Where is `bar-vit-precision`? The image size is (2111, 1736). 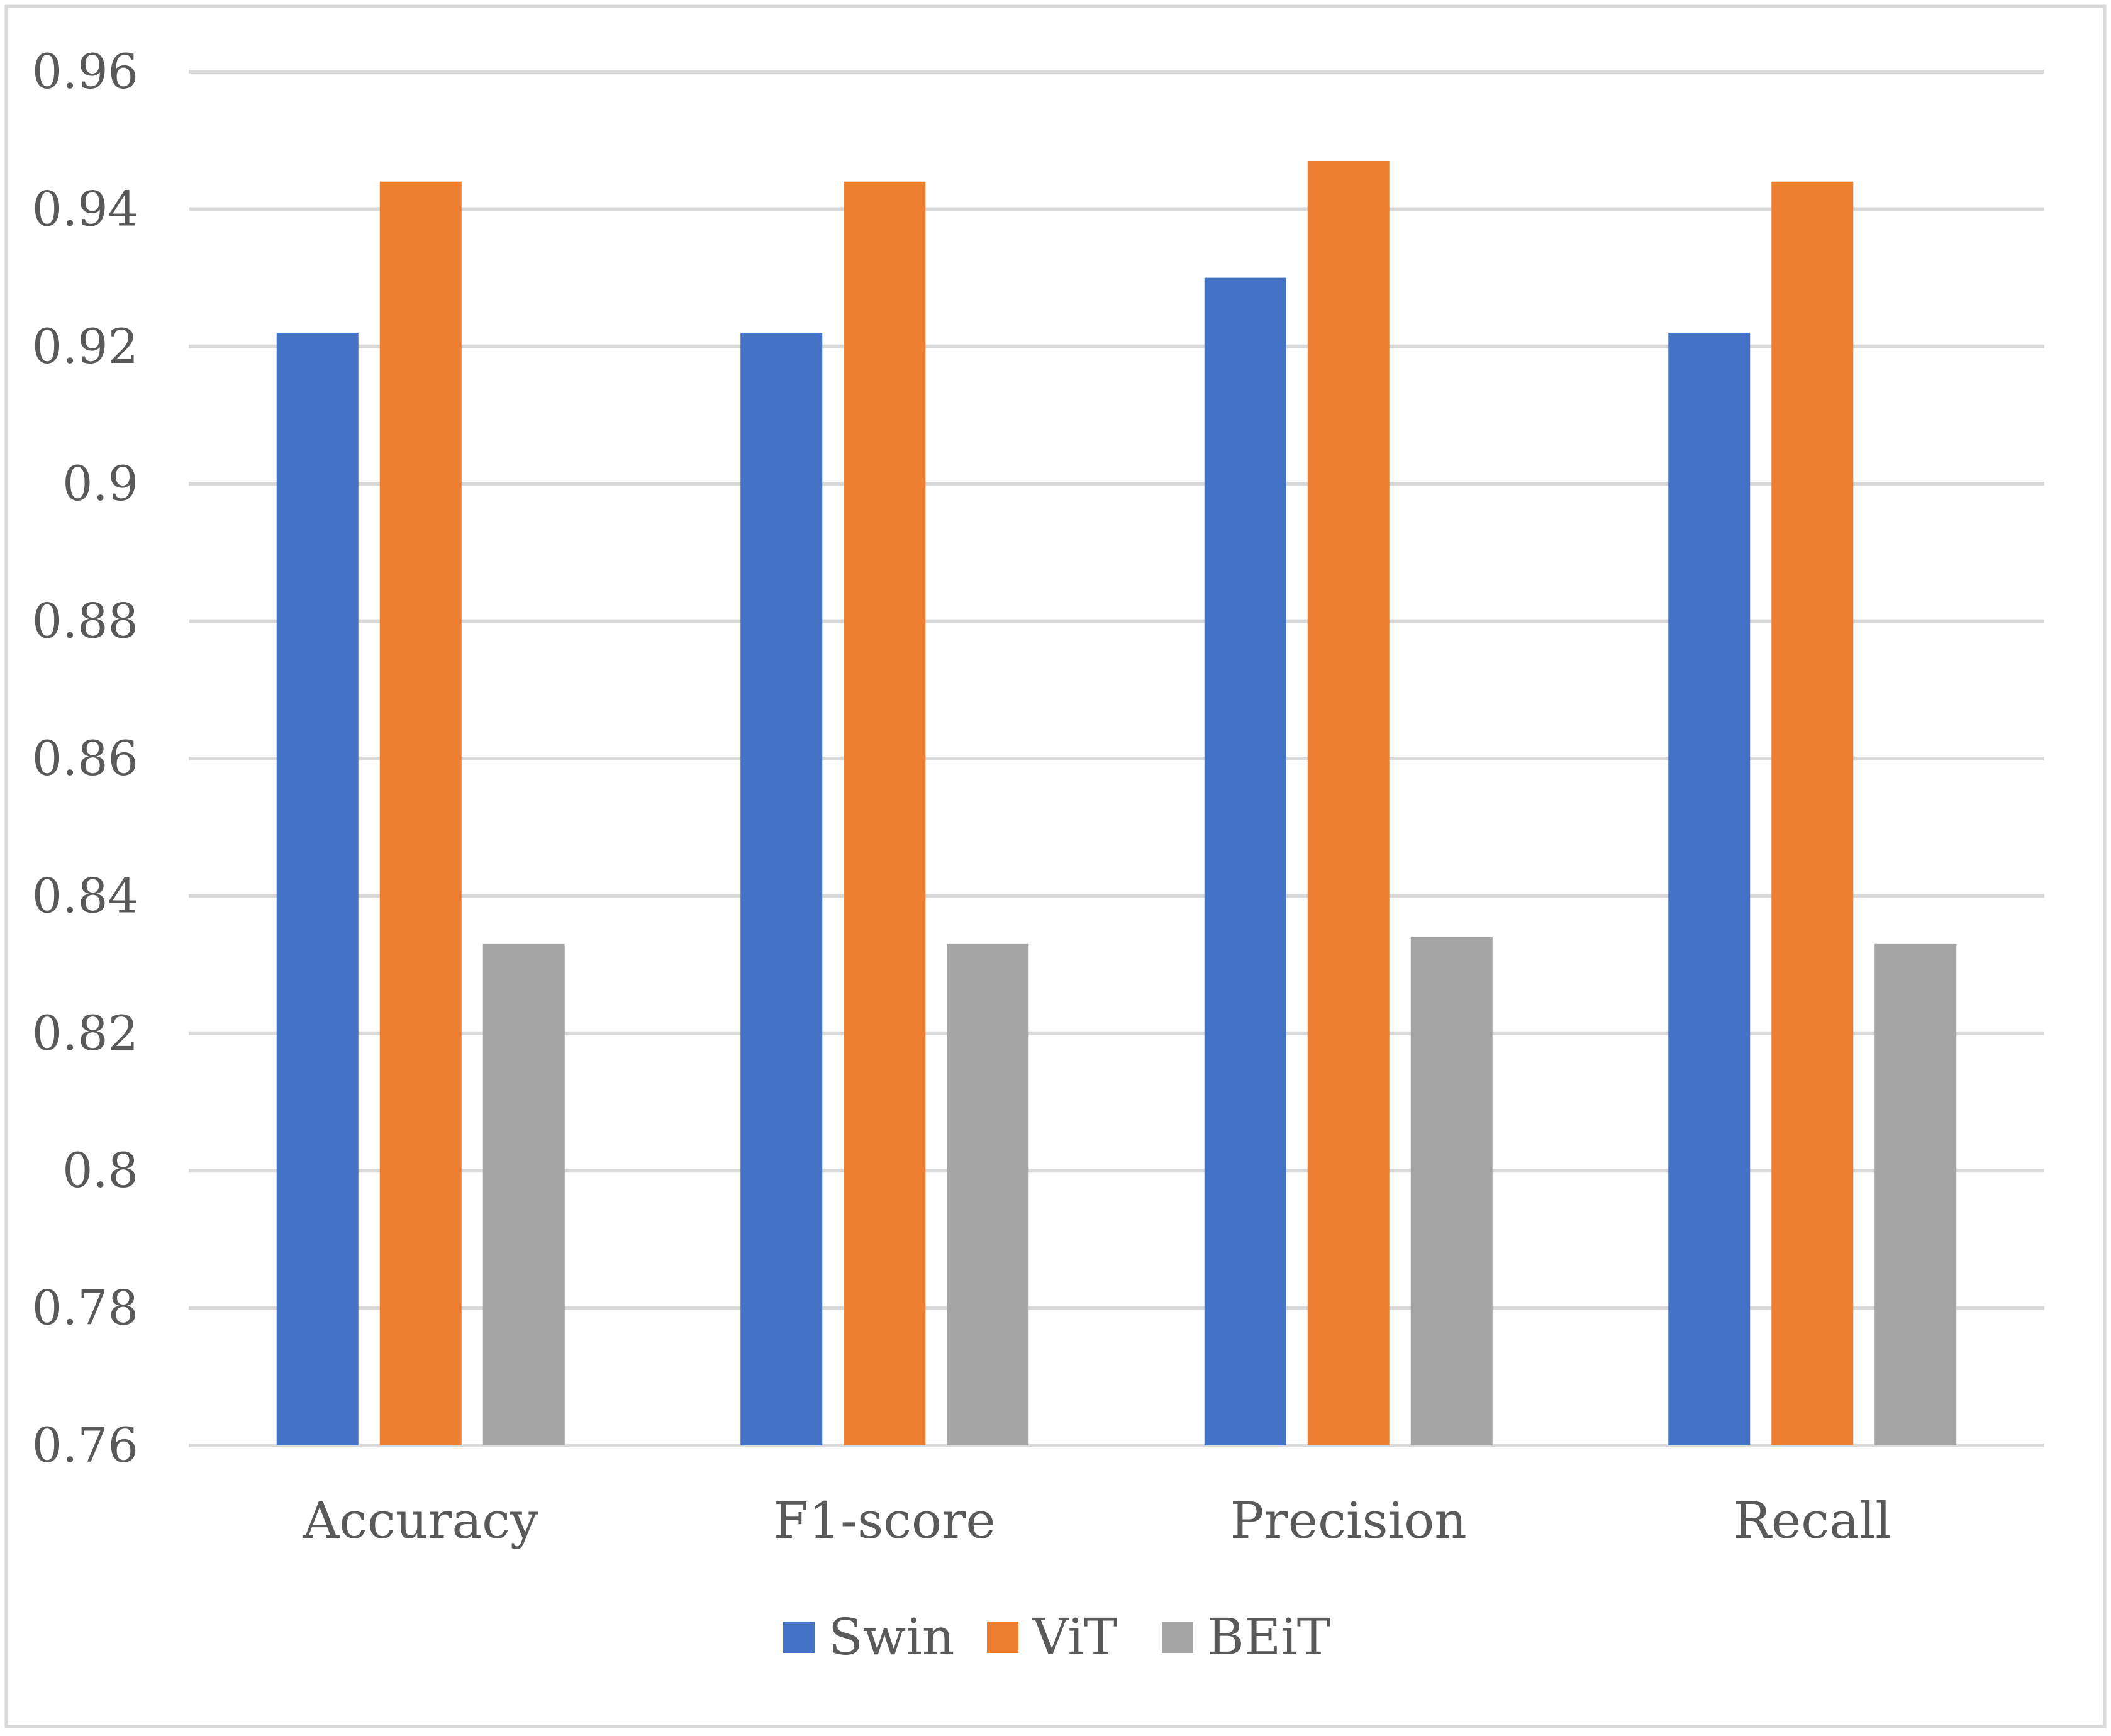 bar-vit-precision is located at coordinates (1349, 803).